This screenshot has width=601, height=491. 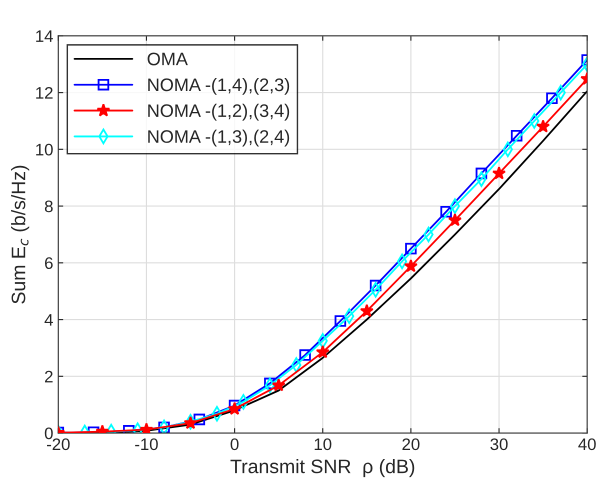 I want to click on x-tick-label: 40, so click(x=587, y=444).